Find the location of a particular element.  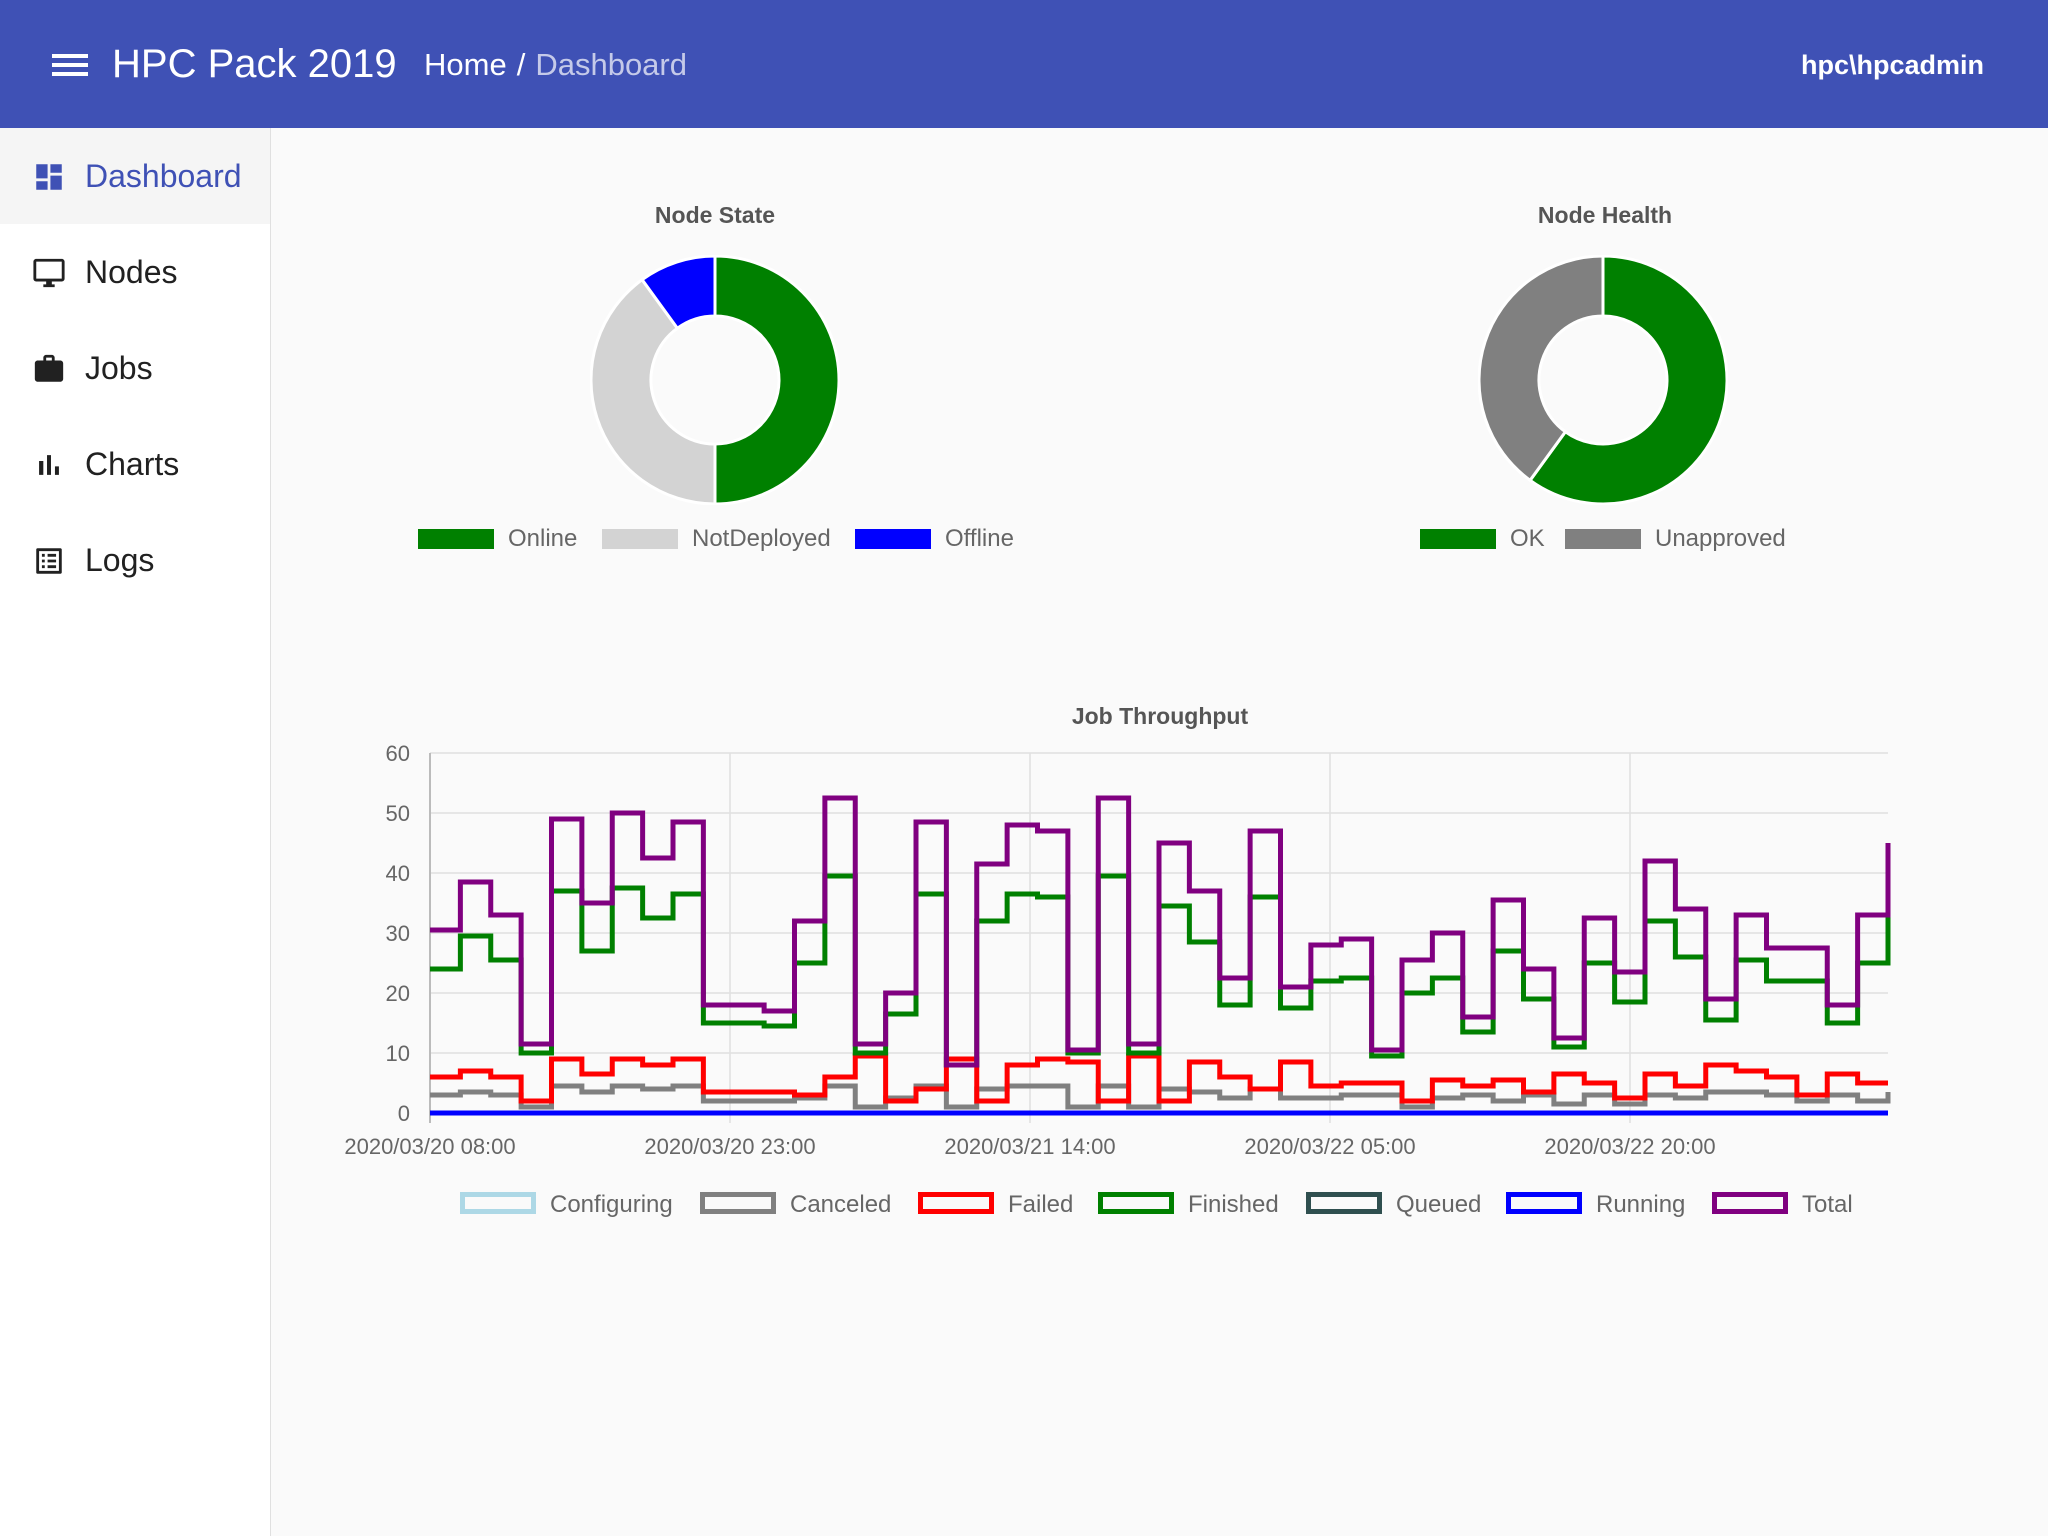

node-health-title: Node Health is located at coordinates (1605, 215).